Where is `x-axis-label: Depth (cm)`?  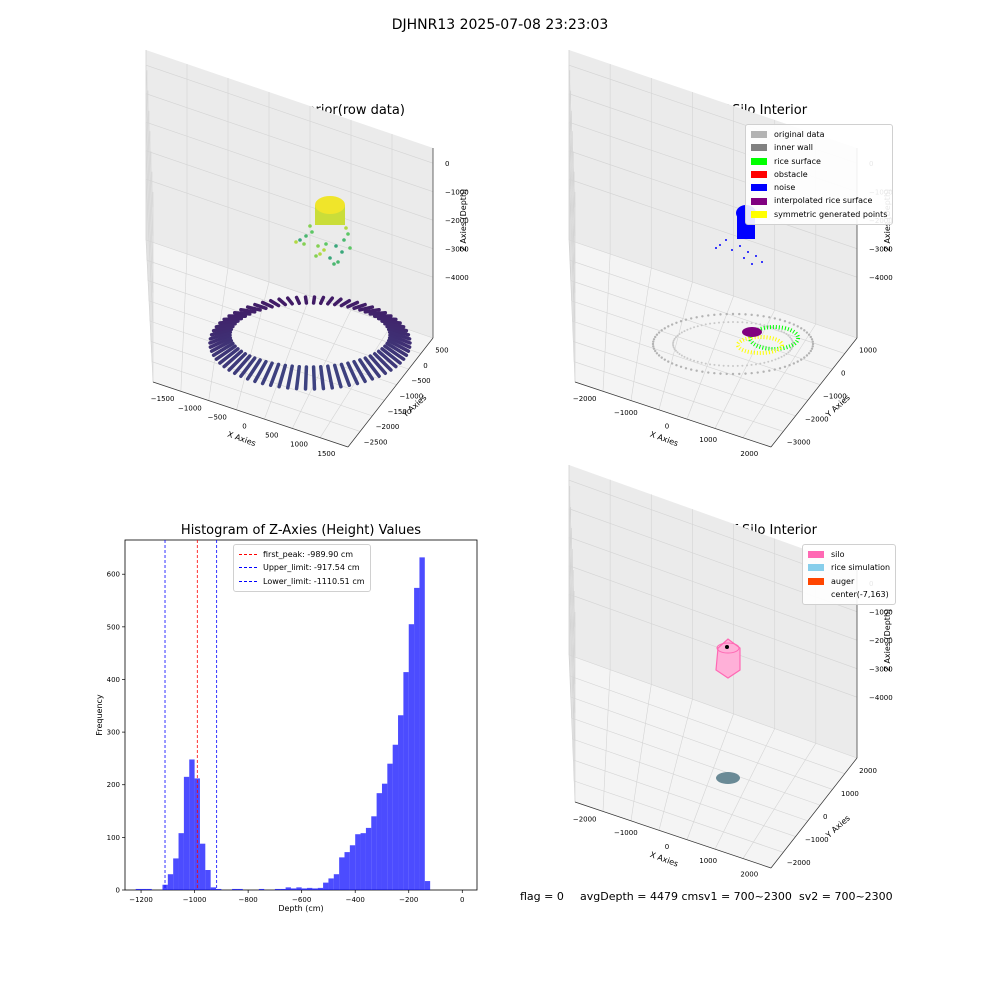 x-axis-label: Depth (cm) is located at coordinates (300, 908).